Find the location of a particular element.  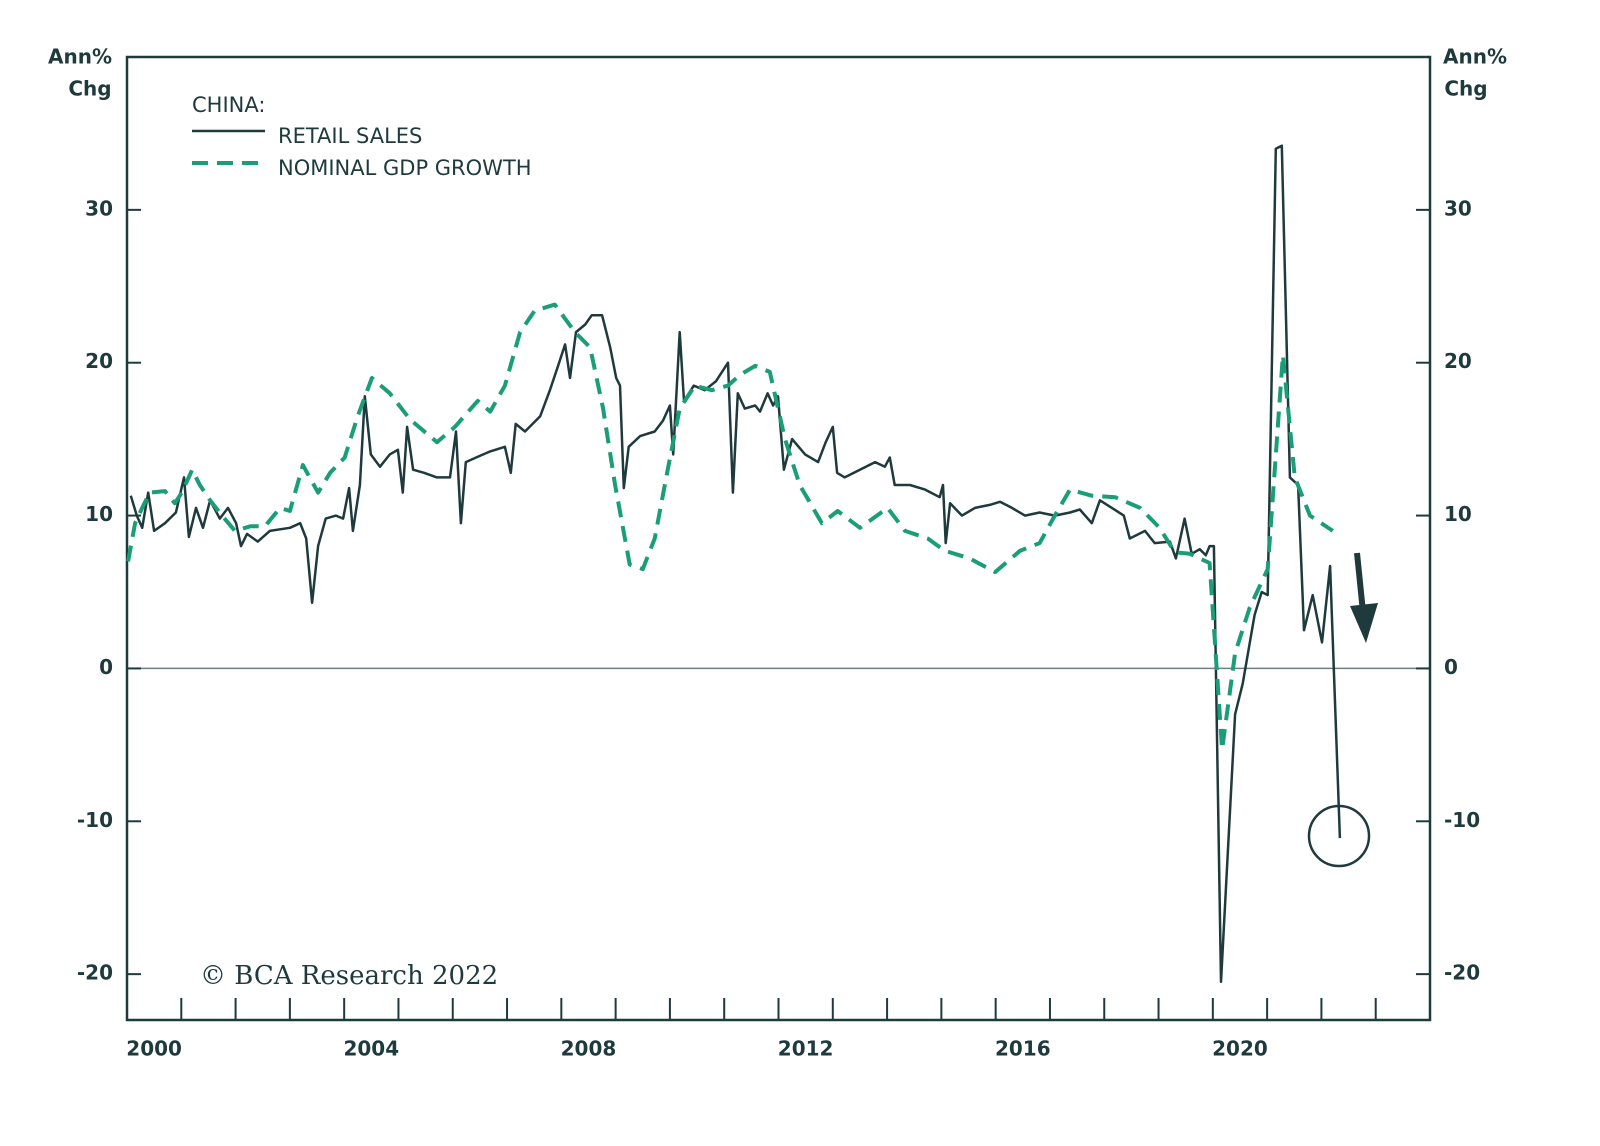

y-axis-label: Chg is located at coordinates (89, 89).